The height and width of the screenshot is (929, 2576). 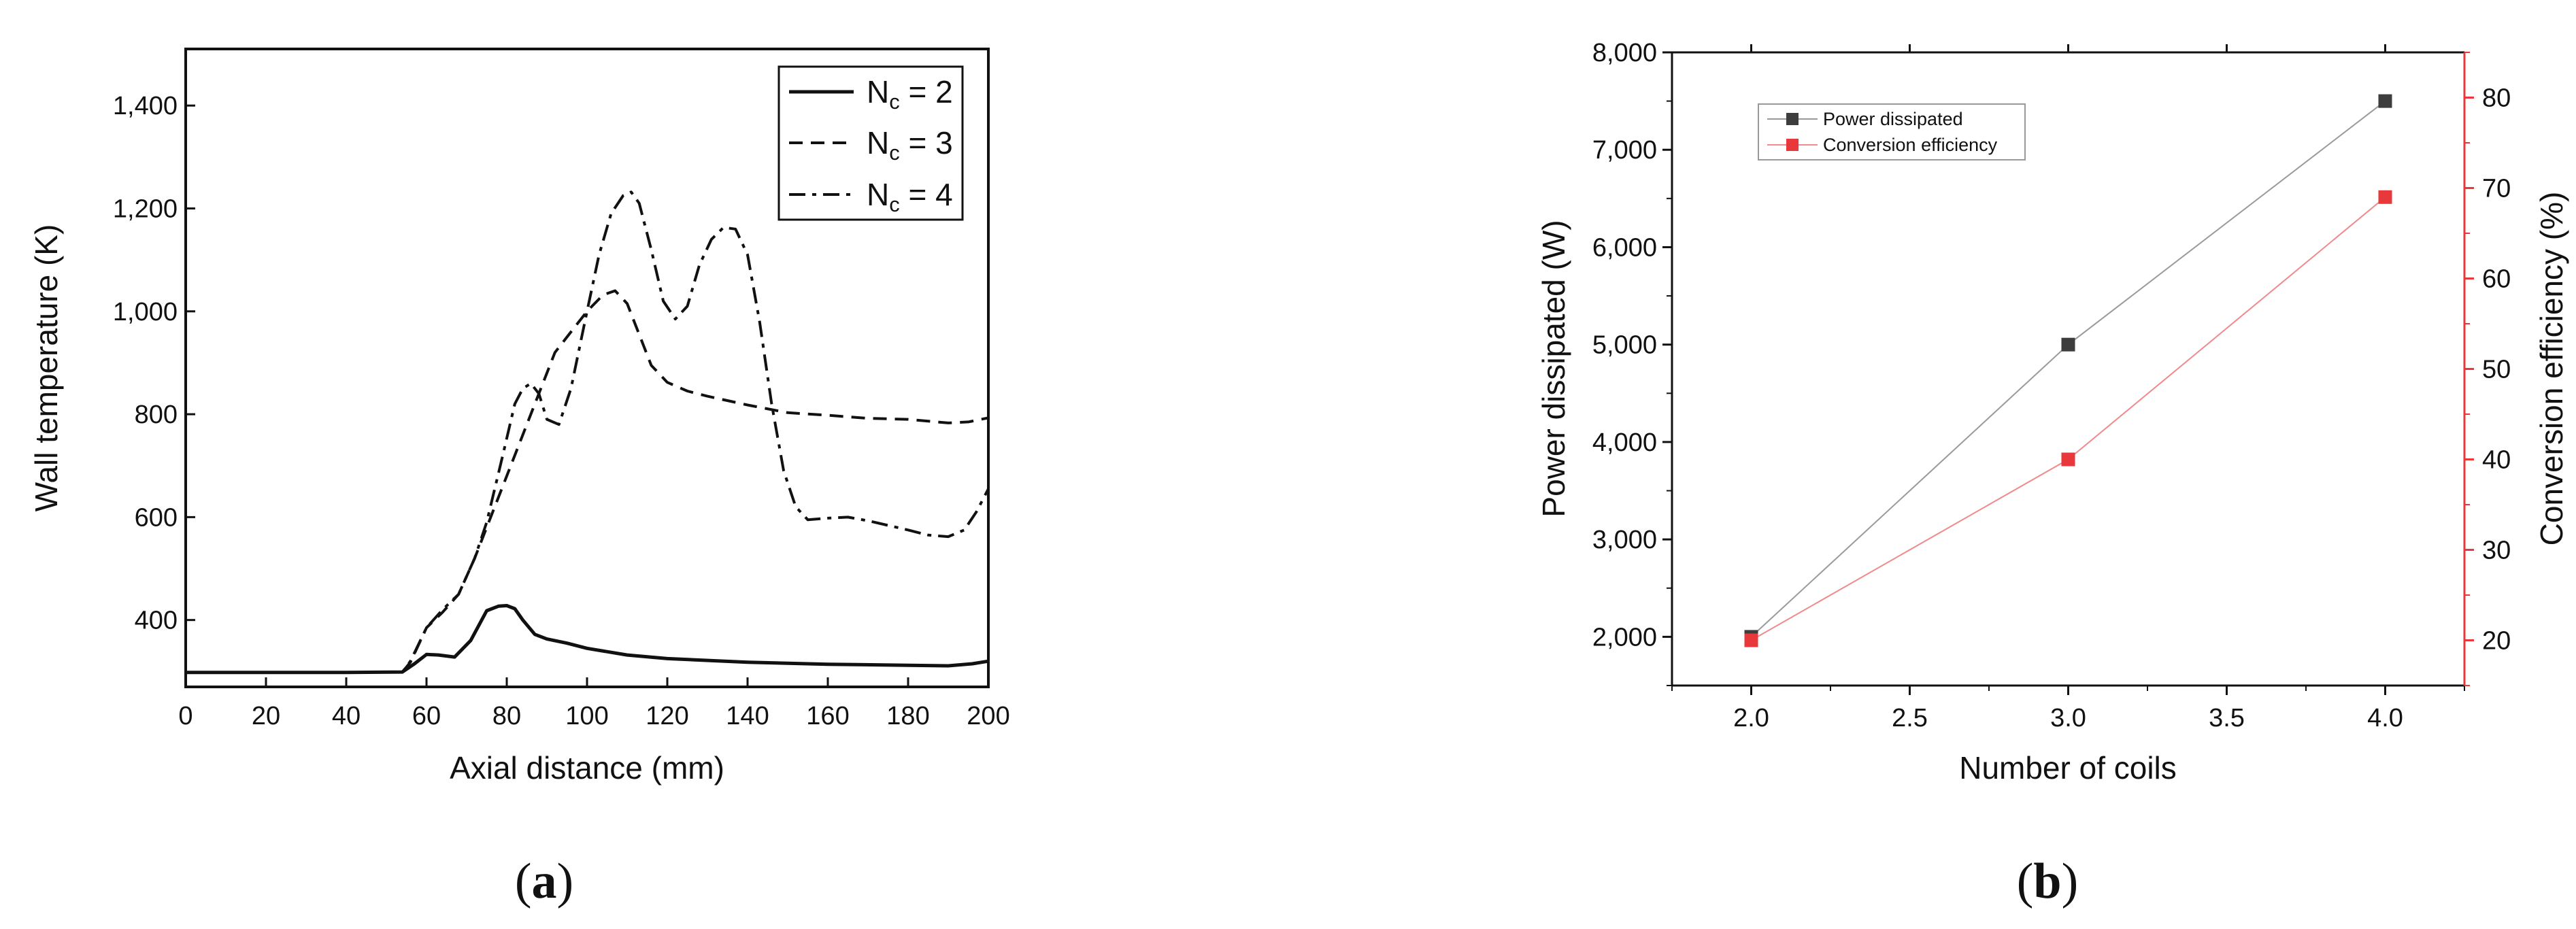 I want to click on chart-b-right-y-tick-label: 70, so click(x=2496, y=189).